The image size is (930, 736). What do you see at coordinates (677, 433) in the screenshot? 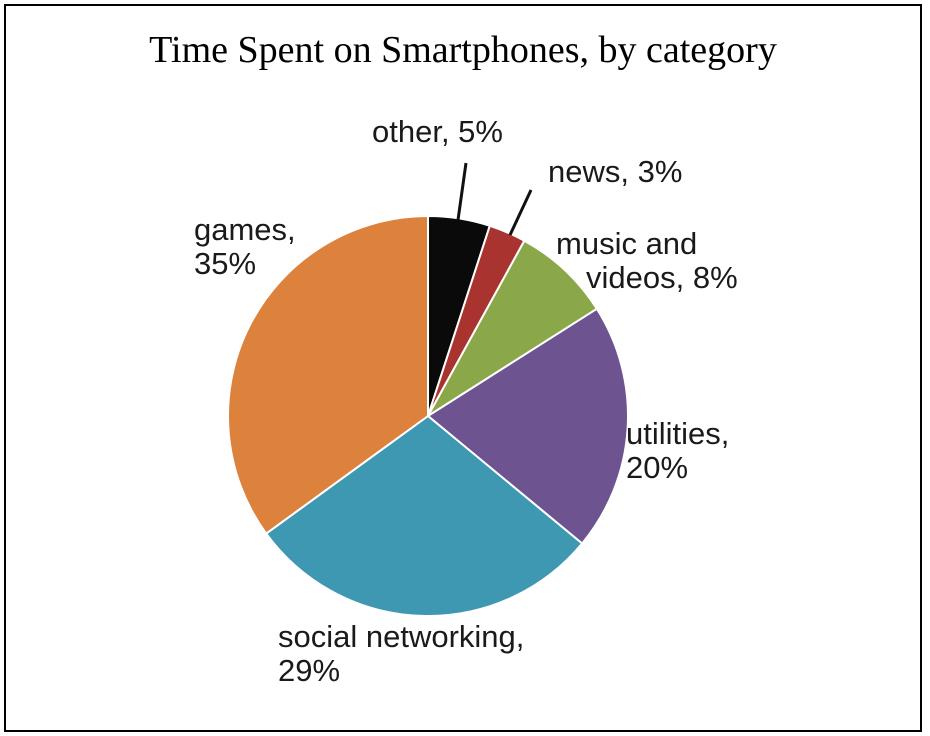
I see `slice-label-line: utilities,` at bounding box center [677, 433].